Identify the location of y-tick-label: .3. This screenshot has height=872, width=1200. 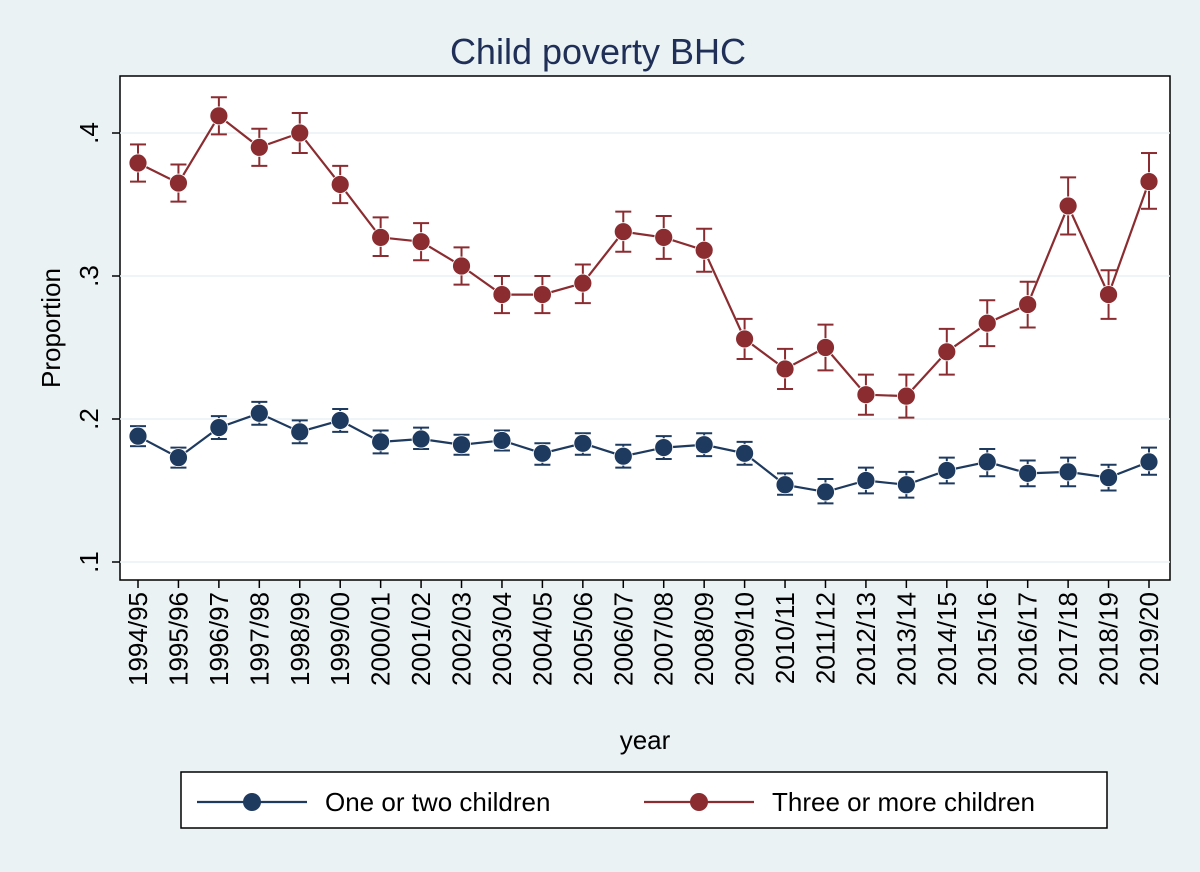
(89, 276).